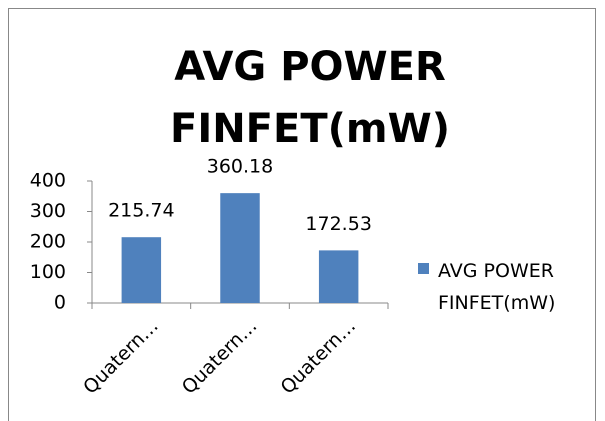  What do you see at coordinates (310, 98) in the screenshot?
I see `chart-title: AVG POWER FINFET(mW)` at bounding box center [310, 98].